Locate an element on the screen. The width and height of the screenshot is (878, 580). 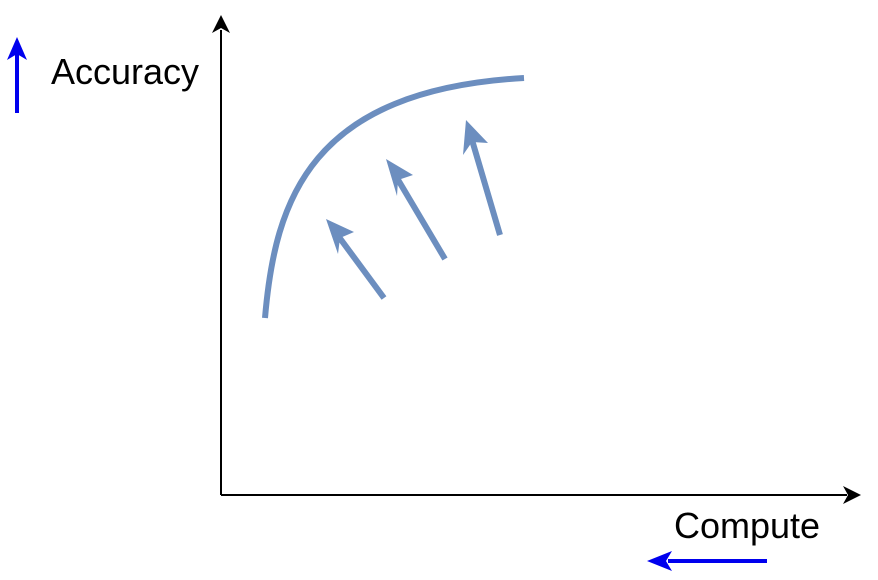
frontier-curve is located at coordinates (393, 197).